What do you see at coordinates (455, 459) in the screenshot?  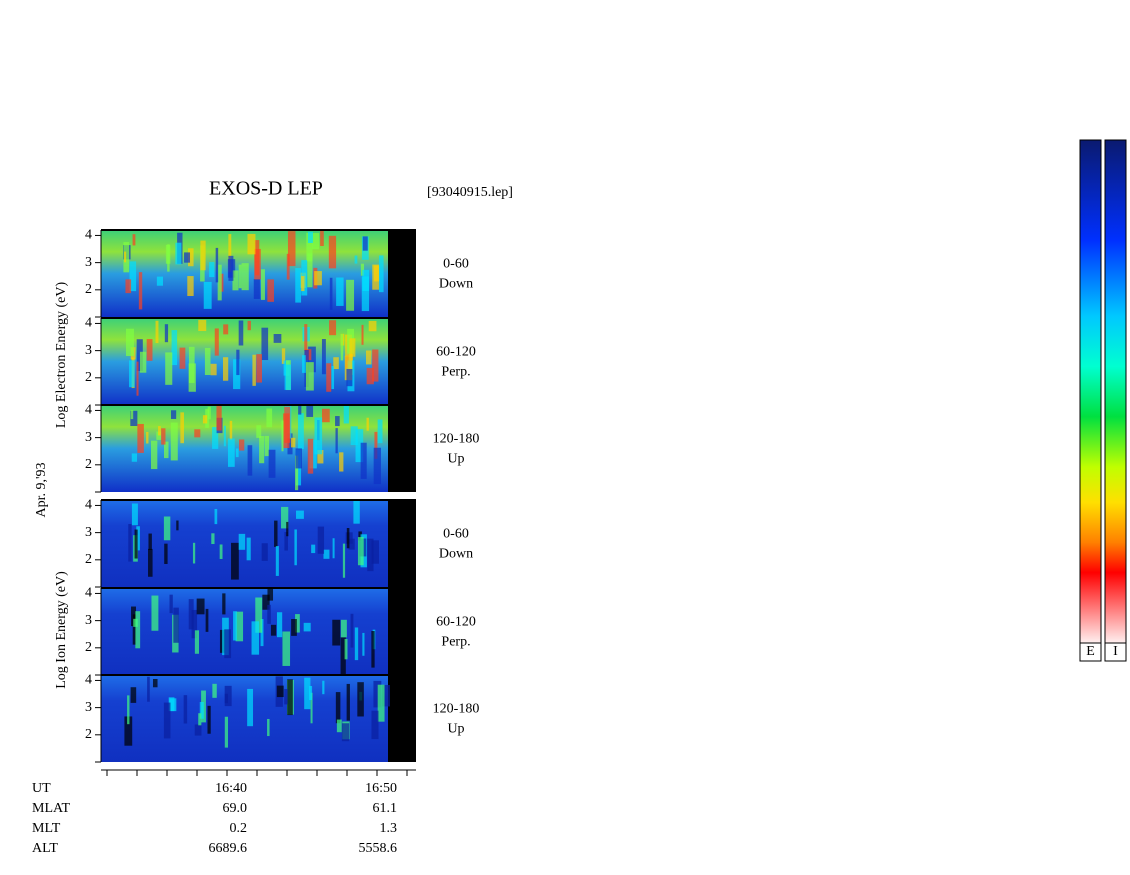 I see `direction-label: Up` at bounding box center [455, 459].